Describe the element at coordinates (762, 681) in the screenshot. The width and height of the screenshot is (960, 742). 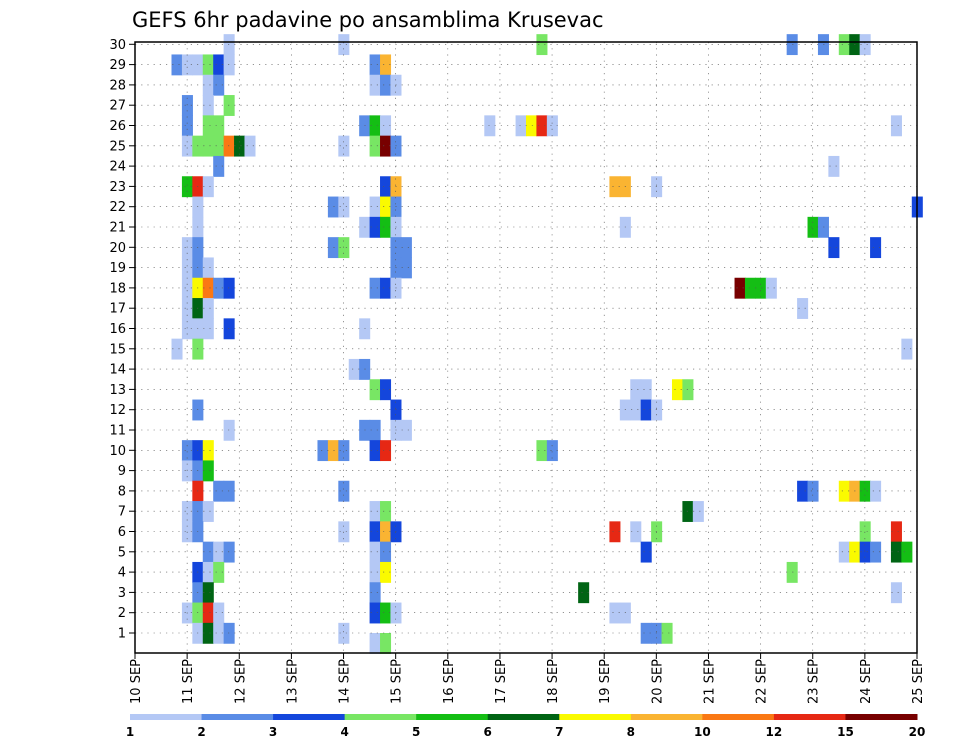
I see `xtick-label-12: 22 SEP` at that location.